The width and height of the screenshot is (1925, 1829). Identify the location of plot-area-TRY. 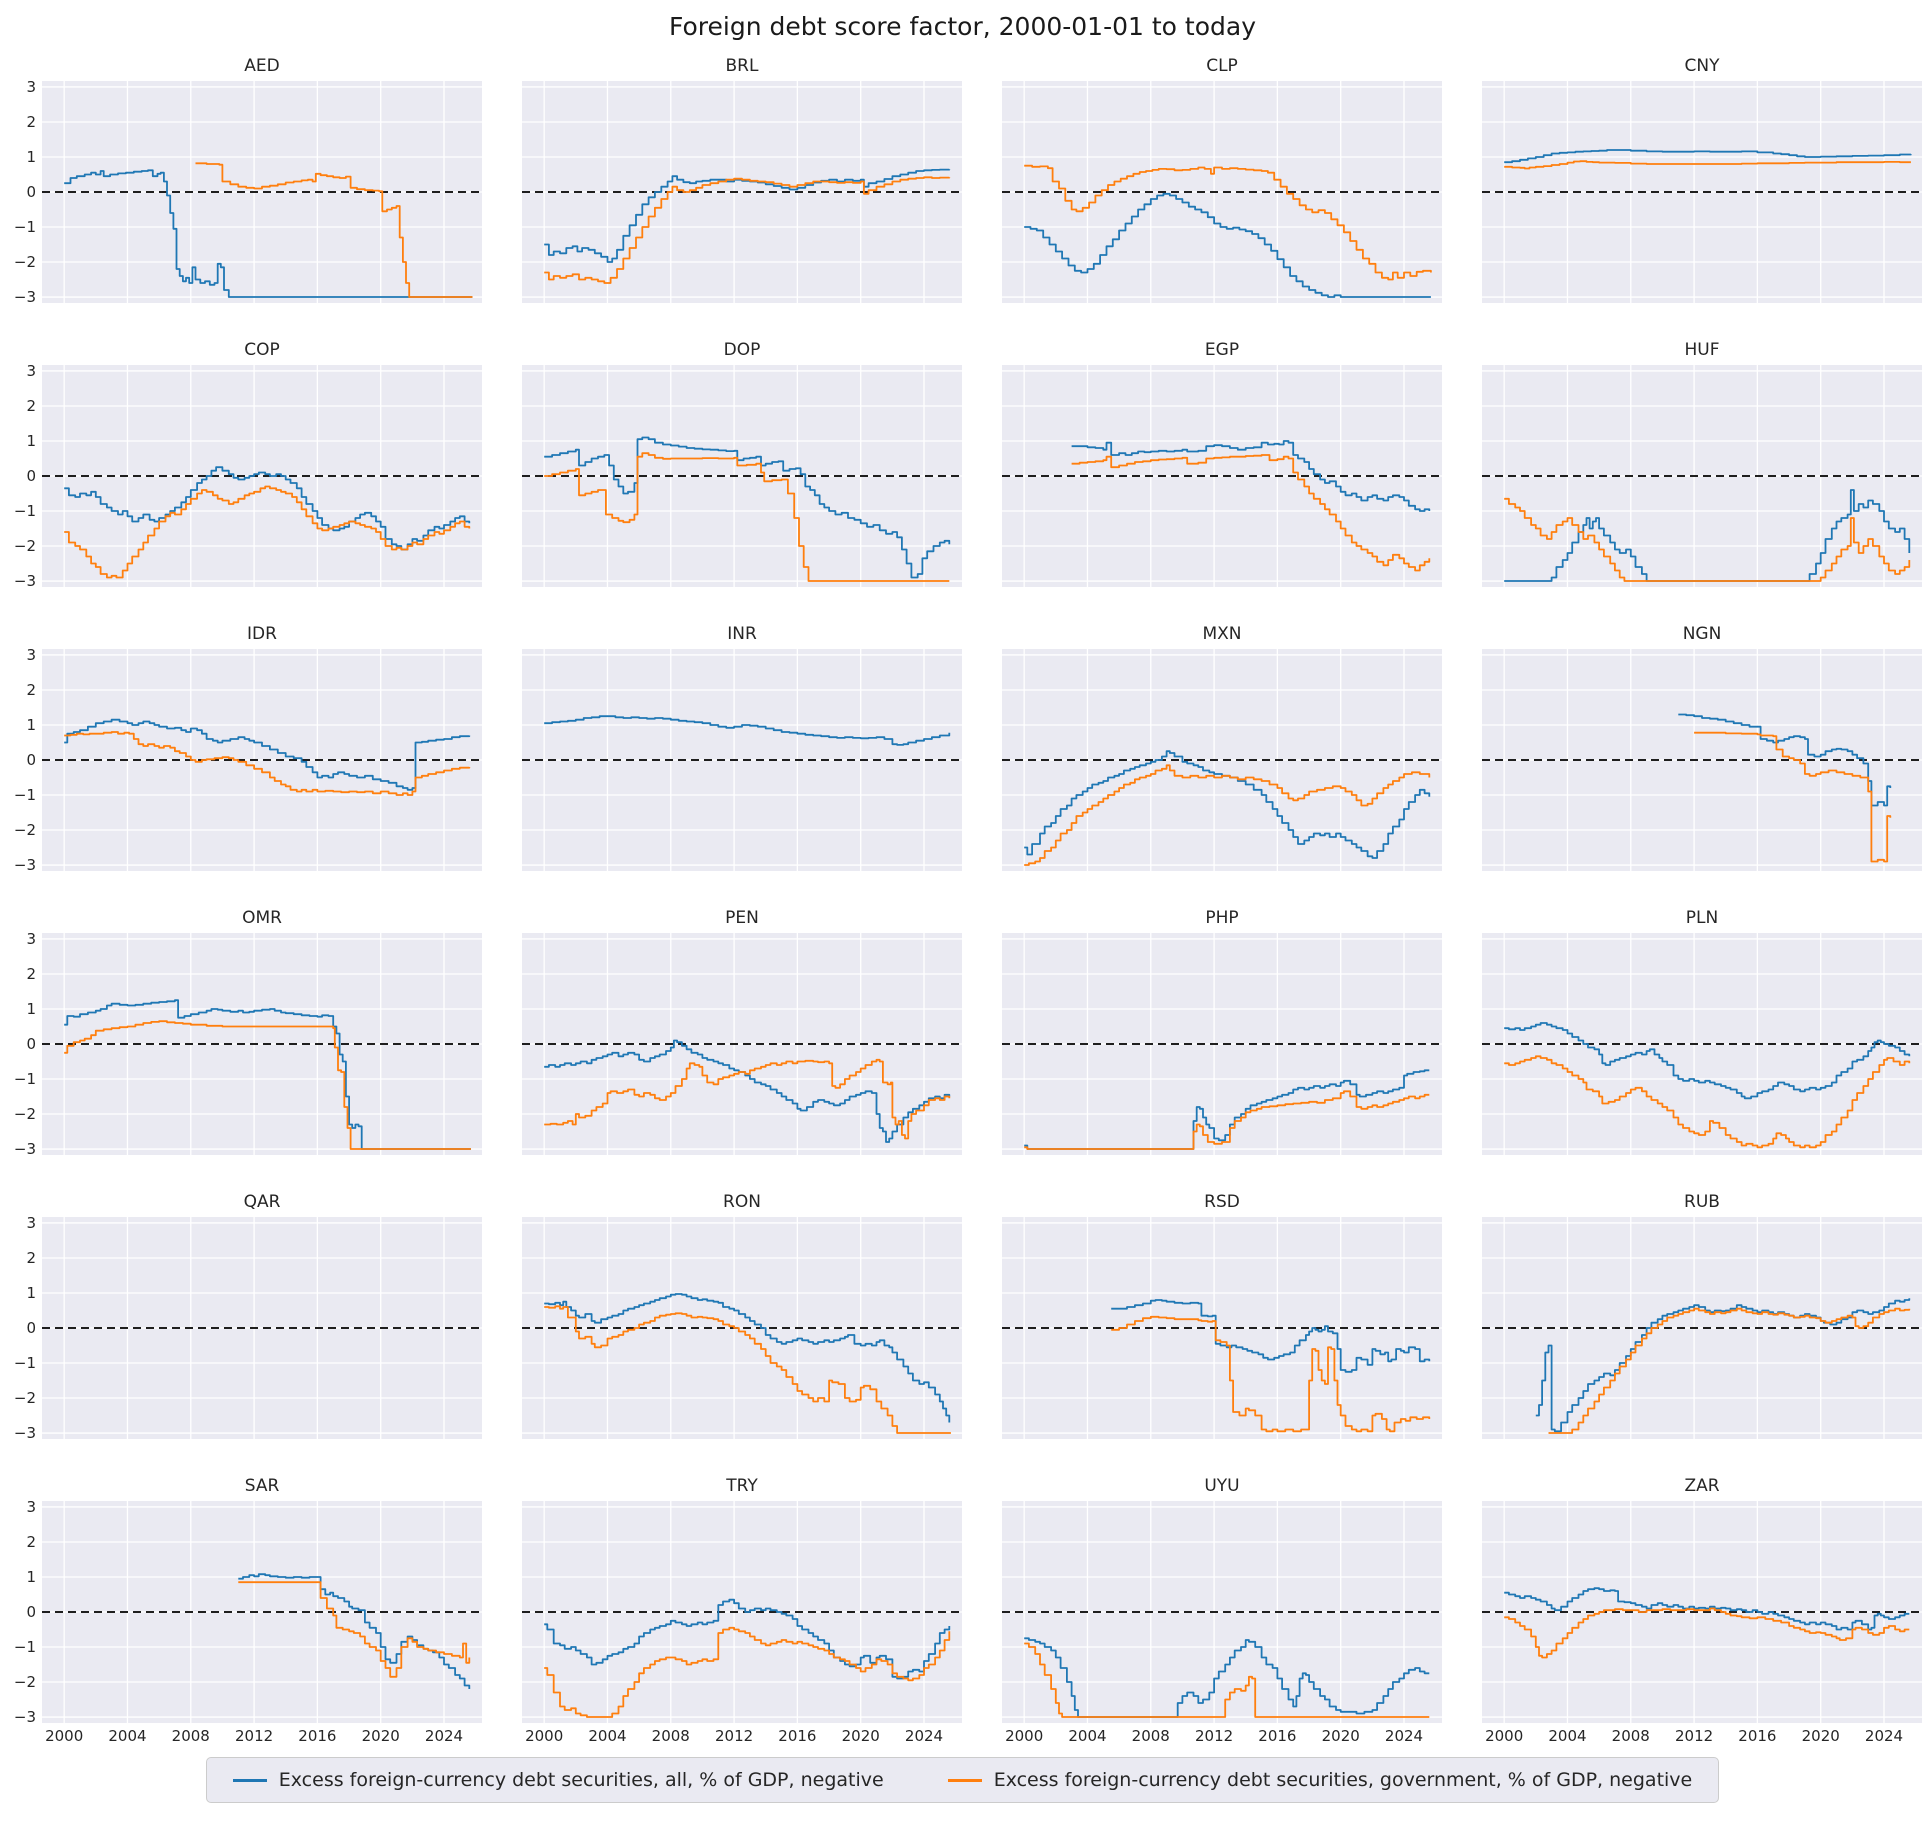
(742, 1612).